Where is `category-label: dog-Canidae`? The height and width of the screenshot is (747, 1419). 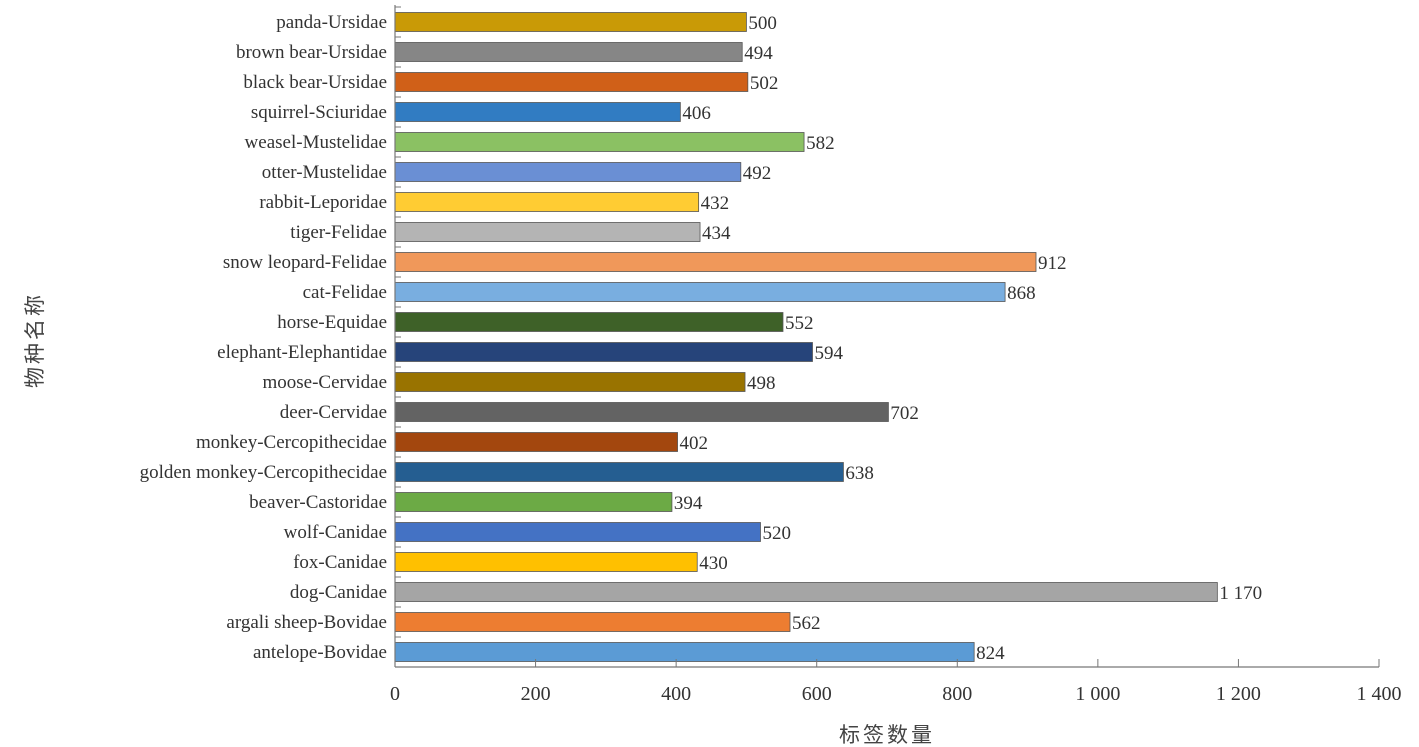 category-label: dog-Canidae is located at coordinates (338, 592).